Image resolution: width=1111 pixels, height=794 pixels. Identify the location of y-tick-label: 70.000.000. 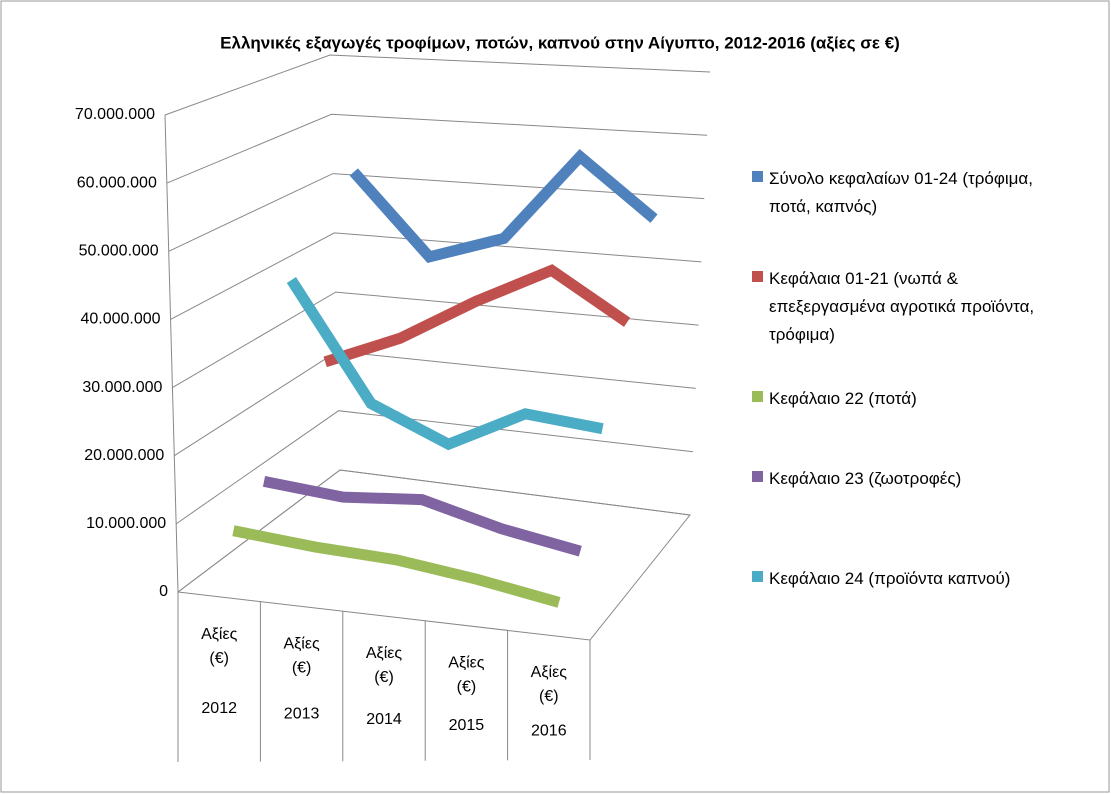
(115, 114).